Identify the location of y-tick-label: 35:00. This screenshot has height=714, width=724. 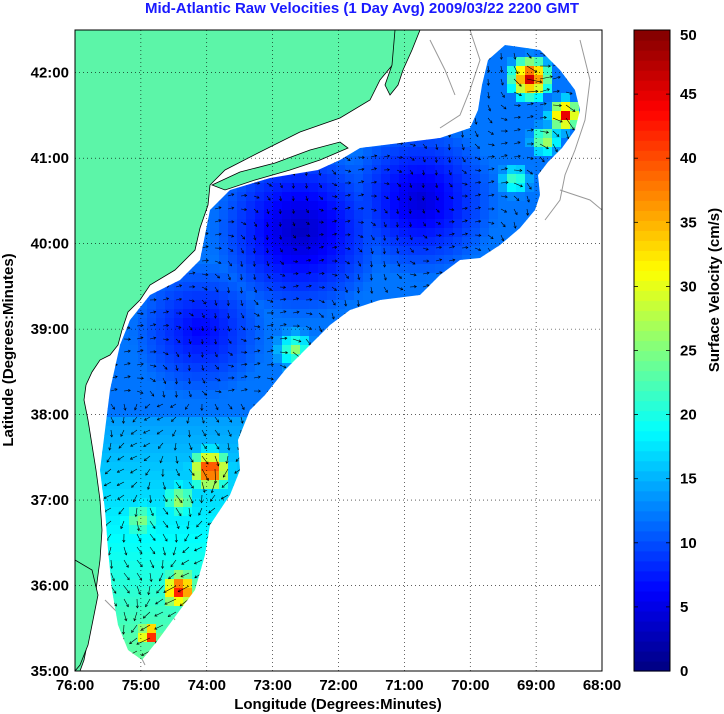
(50, 671).